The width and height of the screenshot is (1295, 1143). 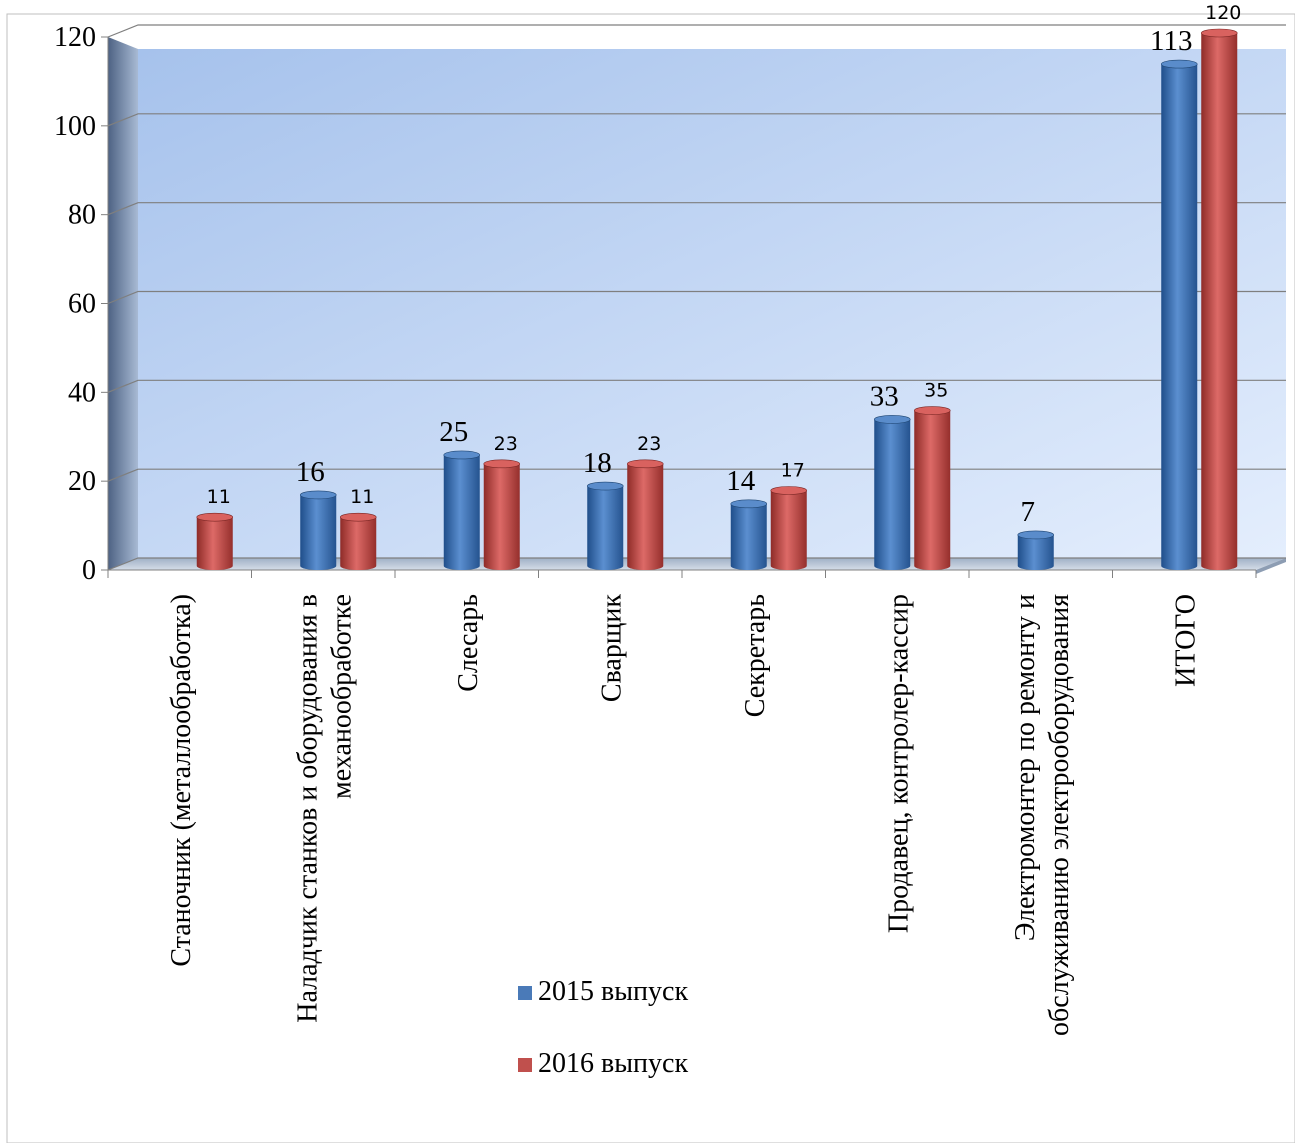 I want to click on category-label-line: Электромонтер по ремонту и, so click(x=1025, y=767).